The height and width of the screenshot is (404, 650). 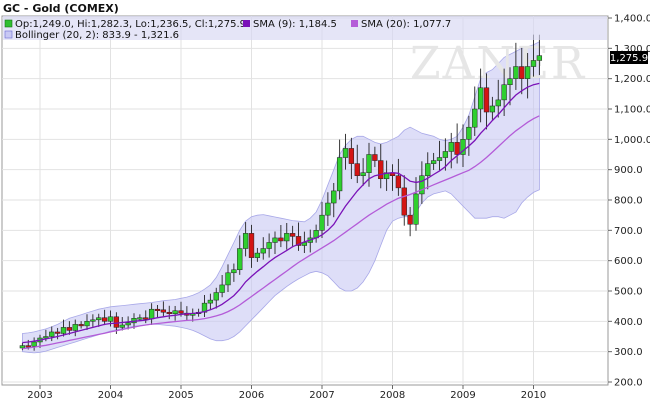 What do you see at coordinates (628, 322) in the screenshot?
I see `y-tick-label: 400.0` at bounding box center [628, 322].